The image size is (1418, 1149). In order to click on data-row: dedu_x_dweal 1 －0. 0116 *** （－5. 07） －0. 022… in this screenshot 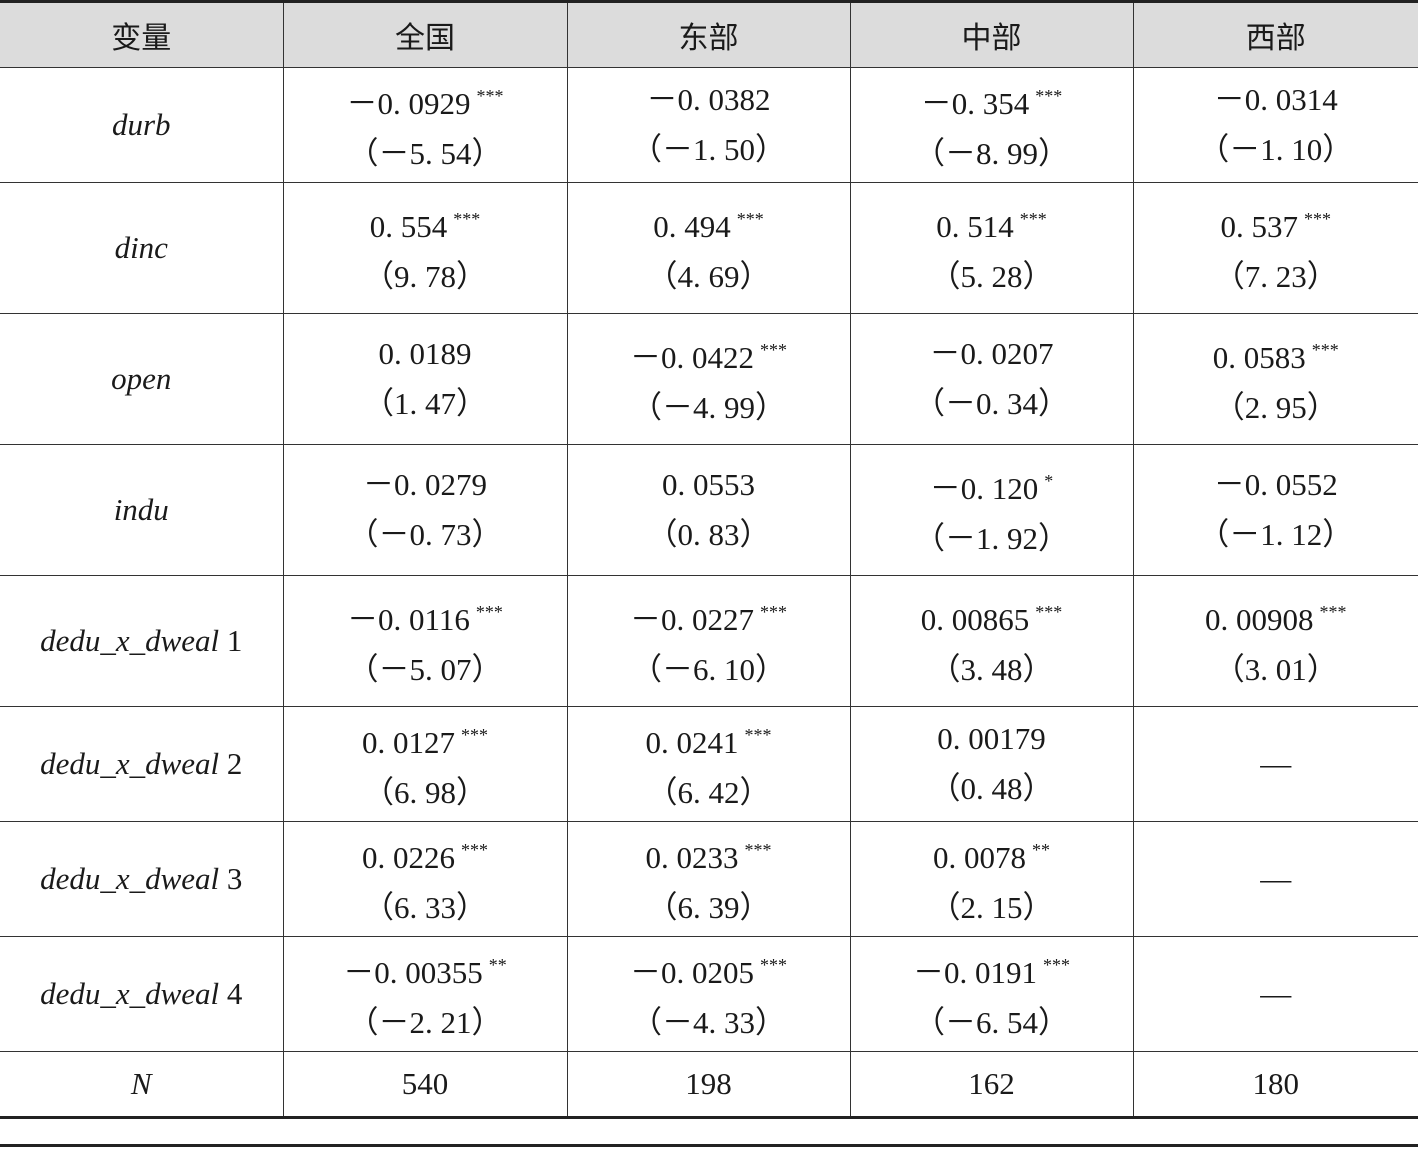, I will do `click(709, 641)`.